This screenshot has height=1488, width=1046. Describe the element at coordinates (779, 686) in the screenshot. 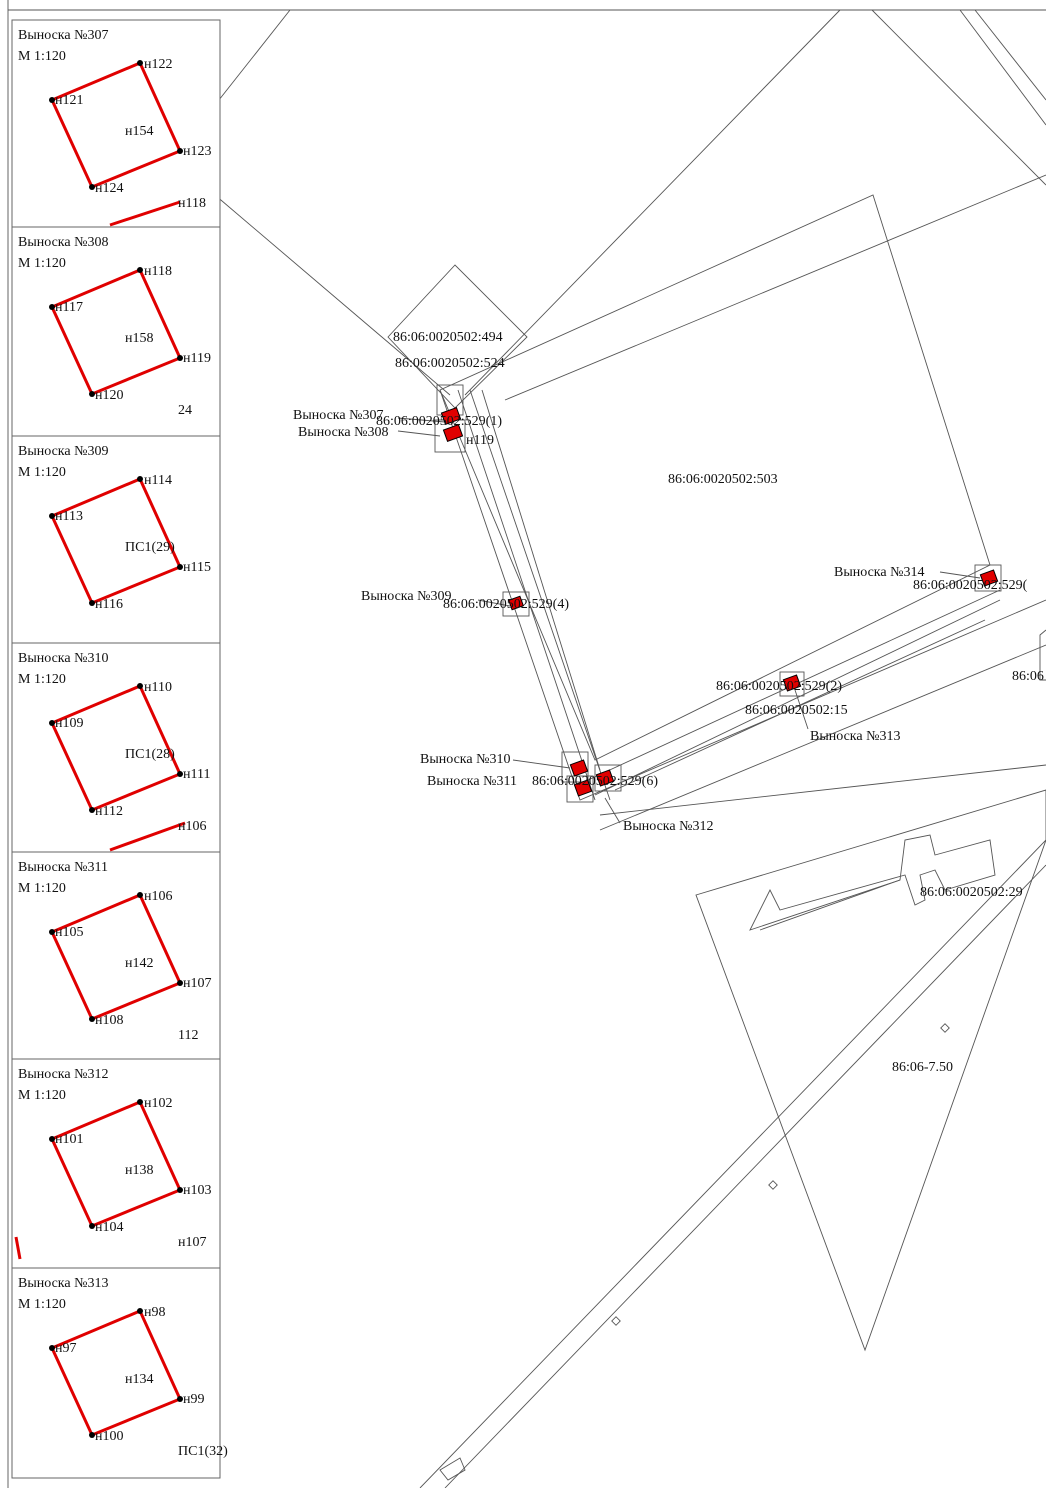

I see `segment-529-2-label: 86:06:0020502:529(2)` at that location.